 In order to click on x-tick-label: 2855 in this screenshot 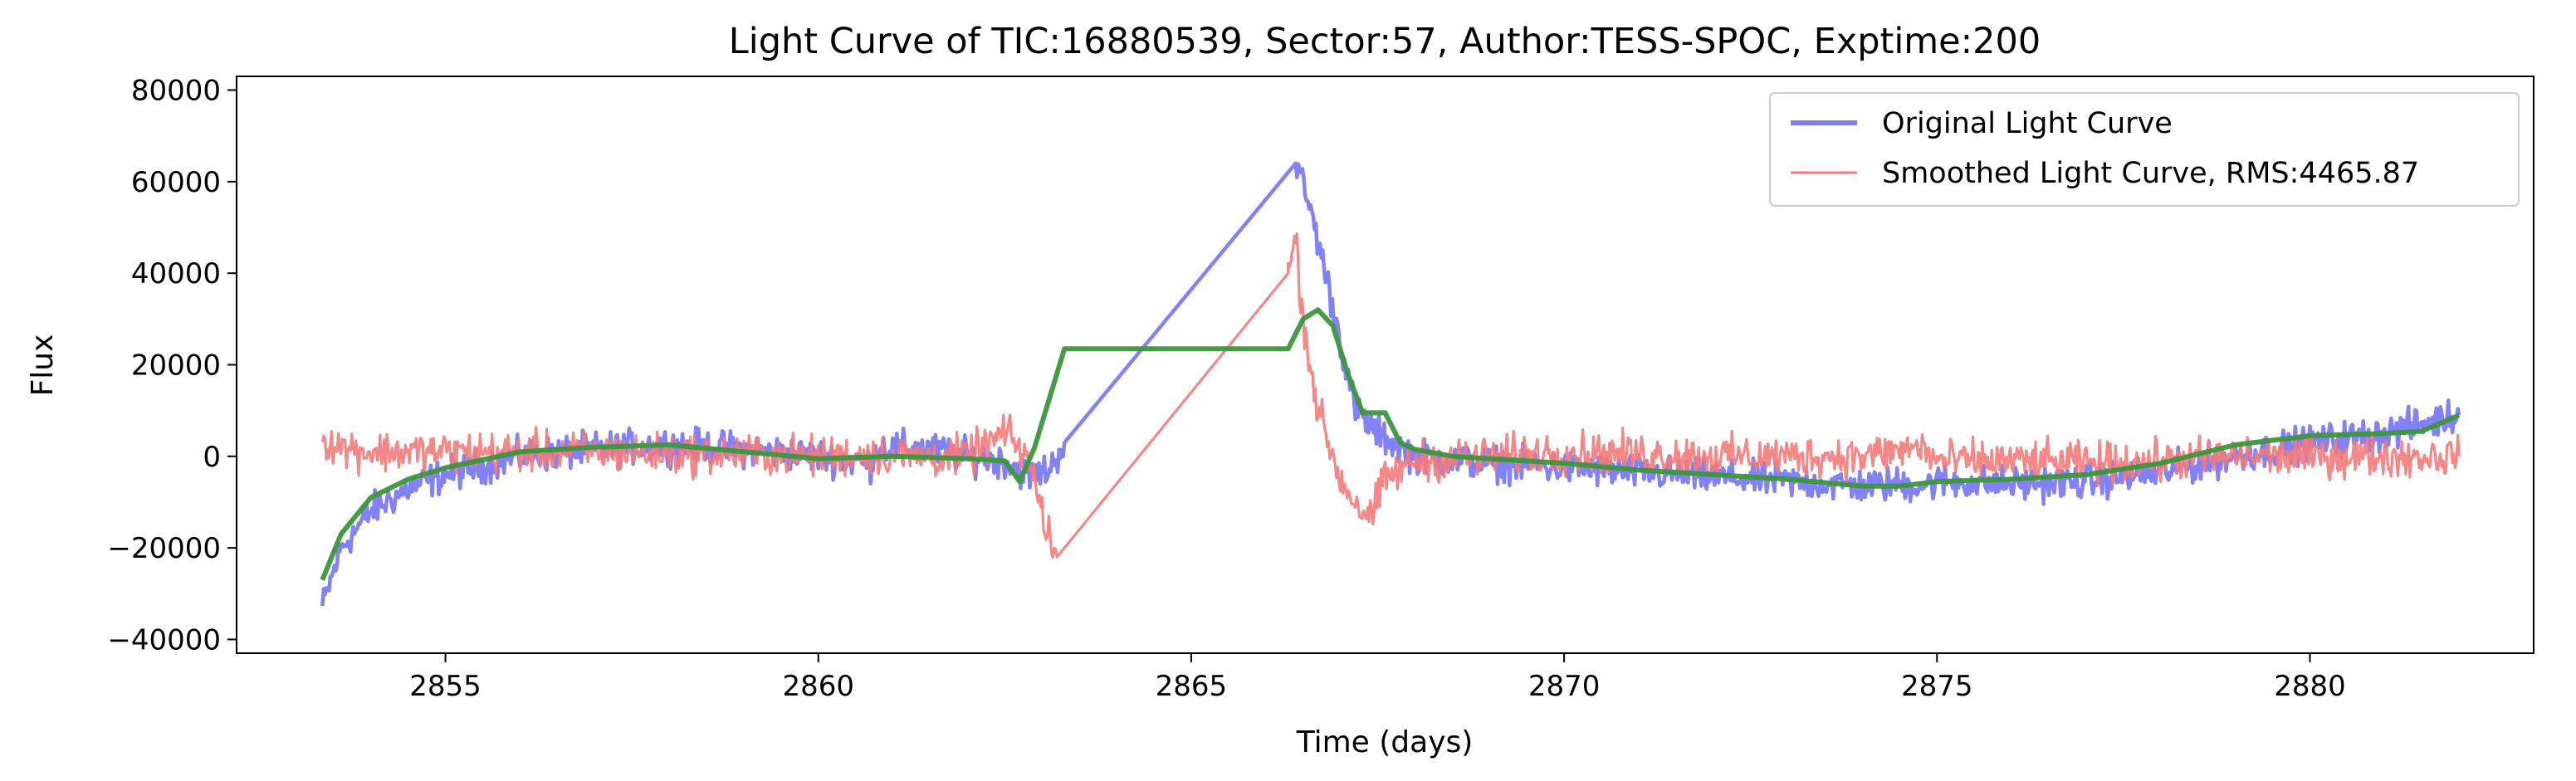, I will do `click(445, 686)`.